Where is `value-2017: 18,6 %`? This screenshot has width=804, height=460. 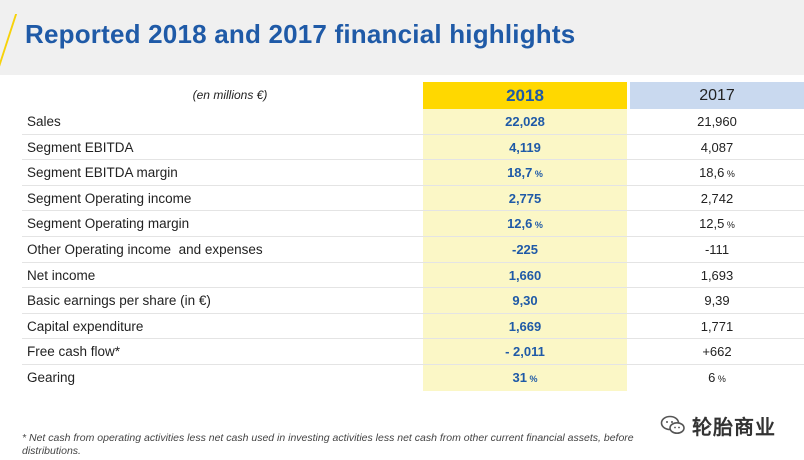 value-2017: 18,6 % is located at coordinates (717, 173).